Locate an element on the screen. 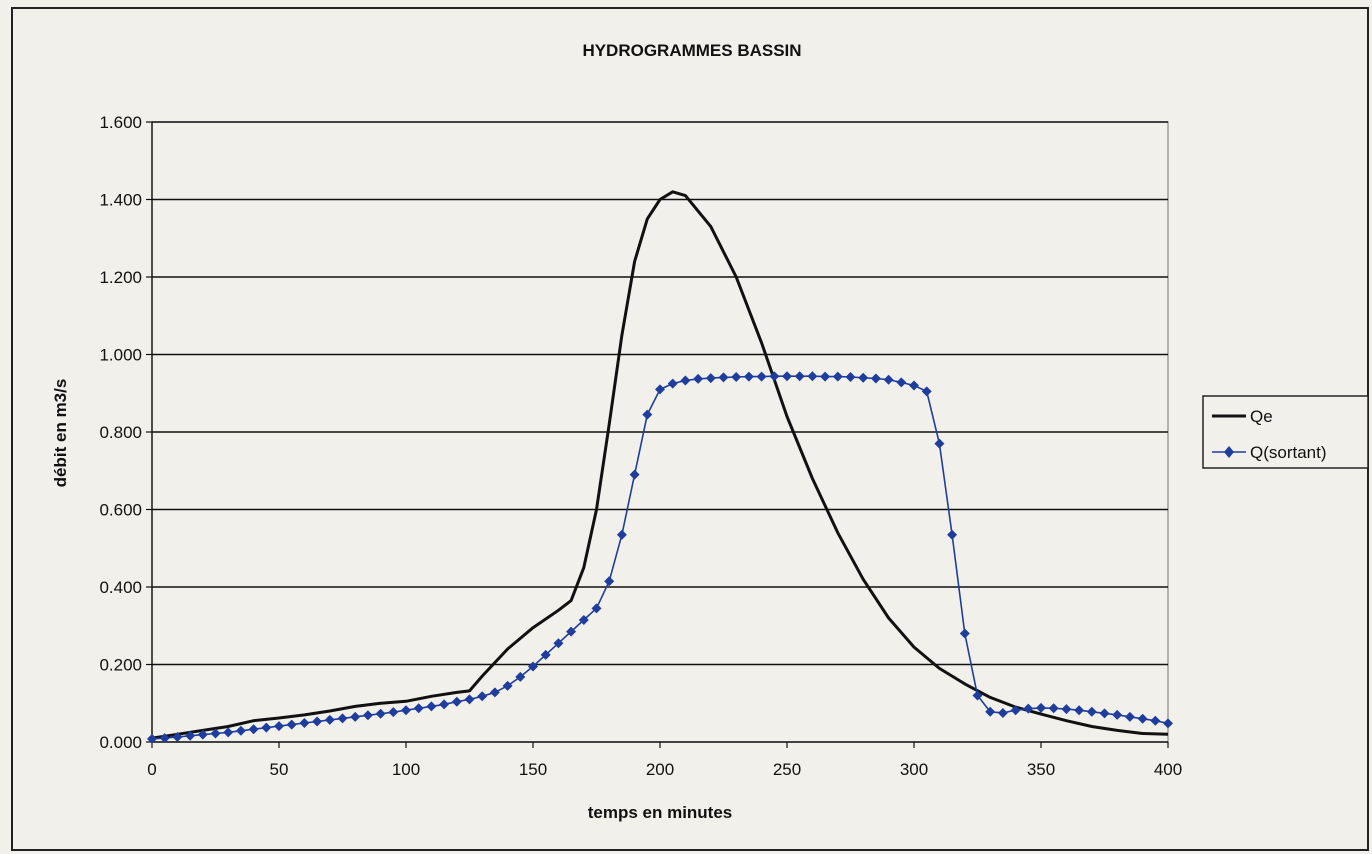 This screenshot has height=854, width=1372. y-tick-label: 0.000 is located at coordinates (120, 742).